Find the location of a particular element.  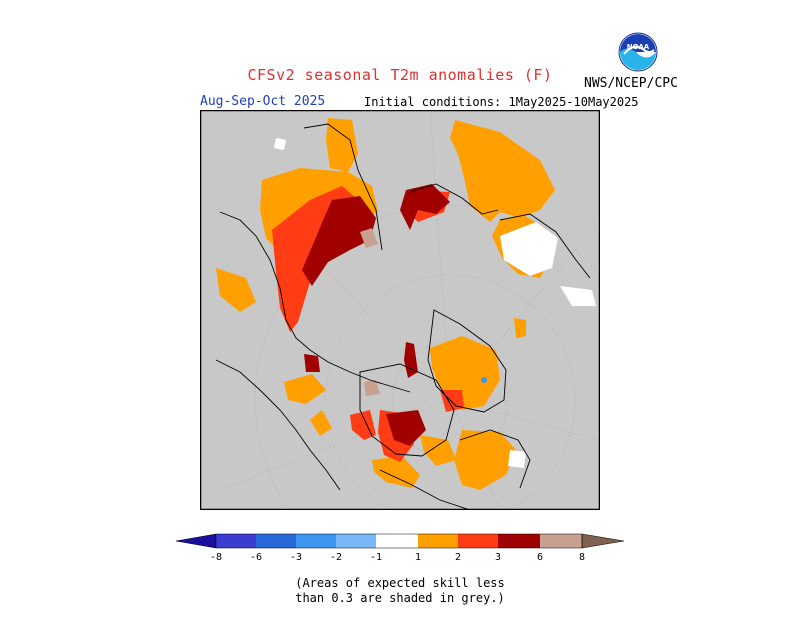

chart-title: CFSv2 seasonal T2m anomalies (F) is located at coordinates (400, 75).